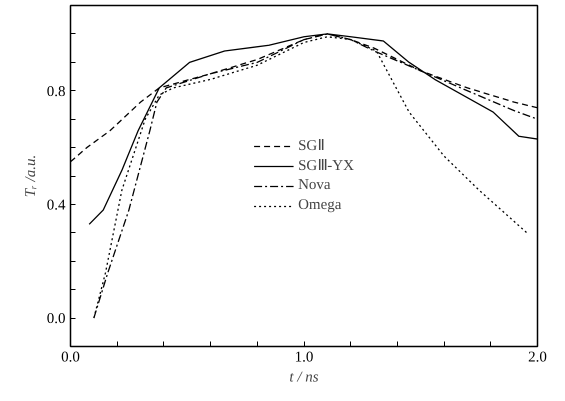 The height and width of the screenshot is (401, 565). What do you see at coordinates (304, 378) in the screenshot?
I see `x-axis-title: t / ns` at bounding box center [304, 378].